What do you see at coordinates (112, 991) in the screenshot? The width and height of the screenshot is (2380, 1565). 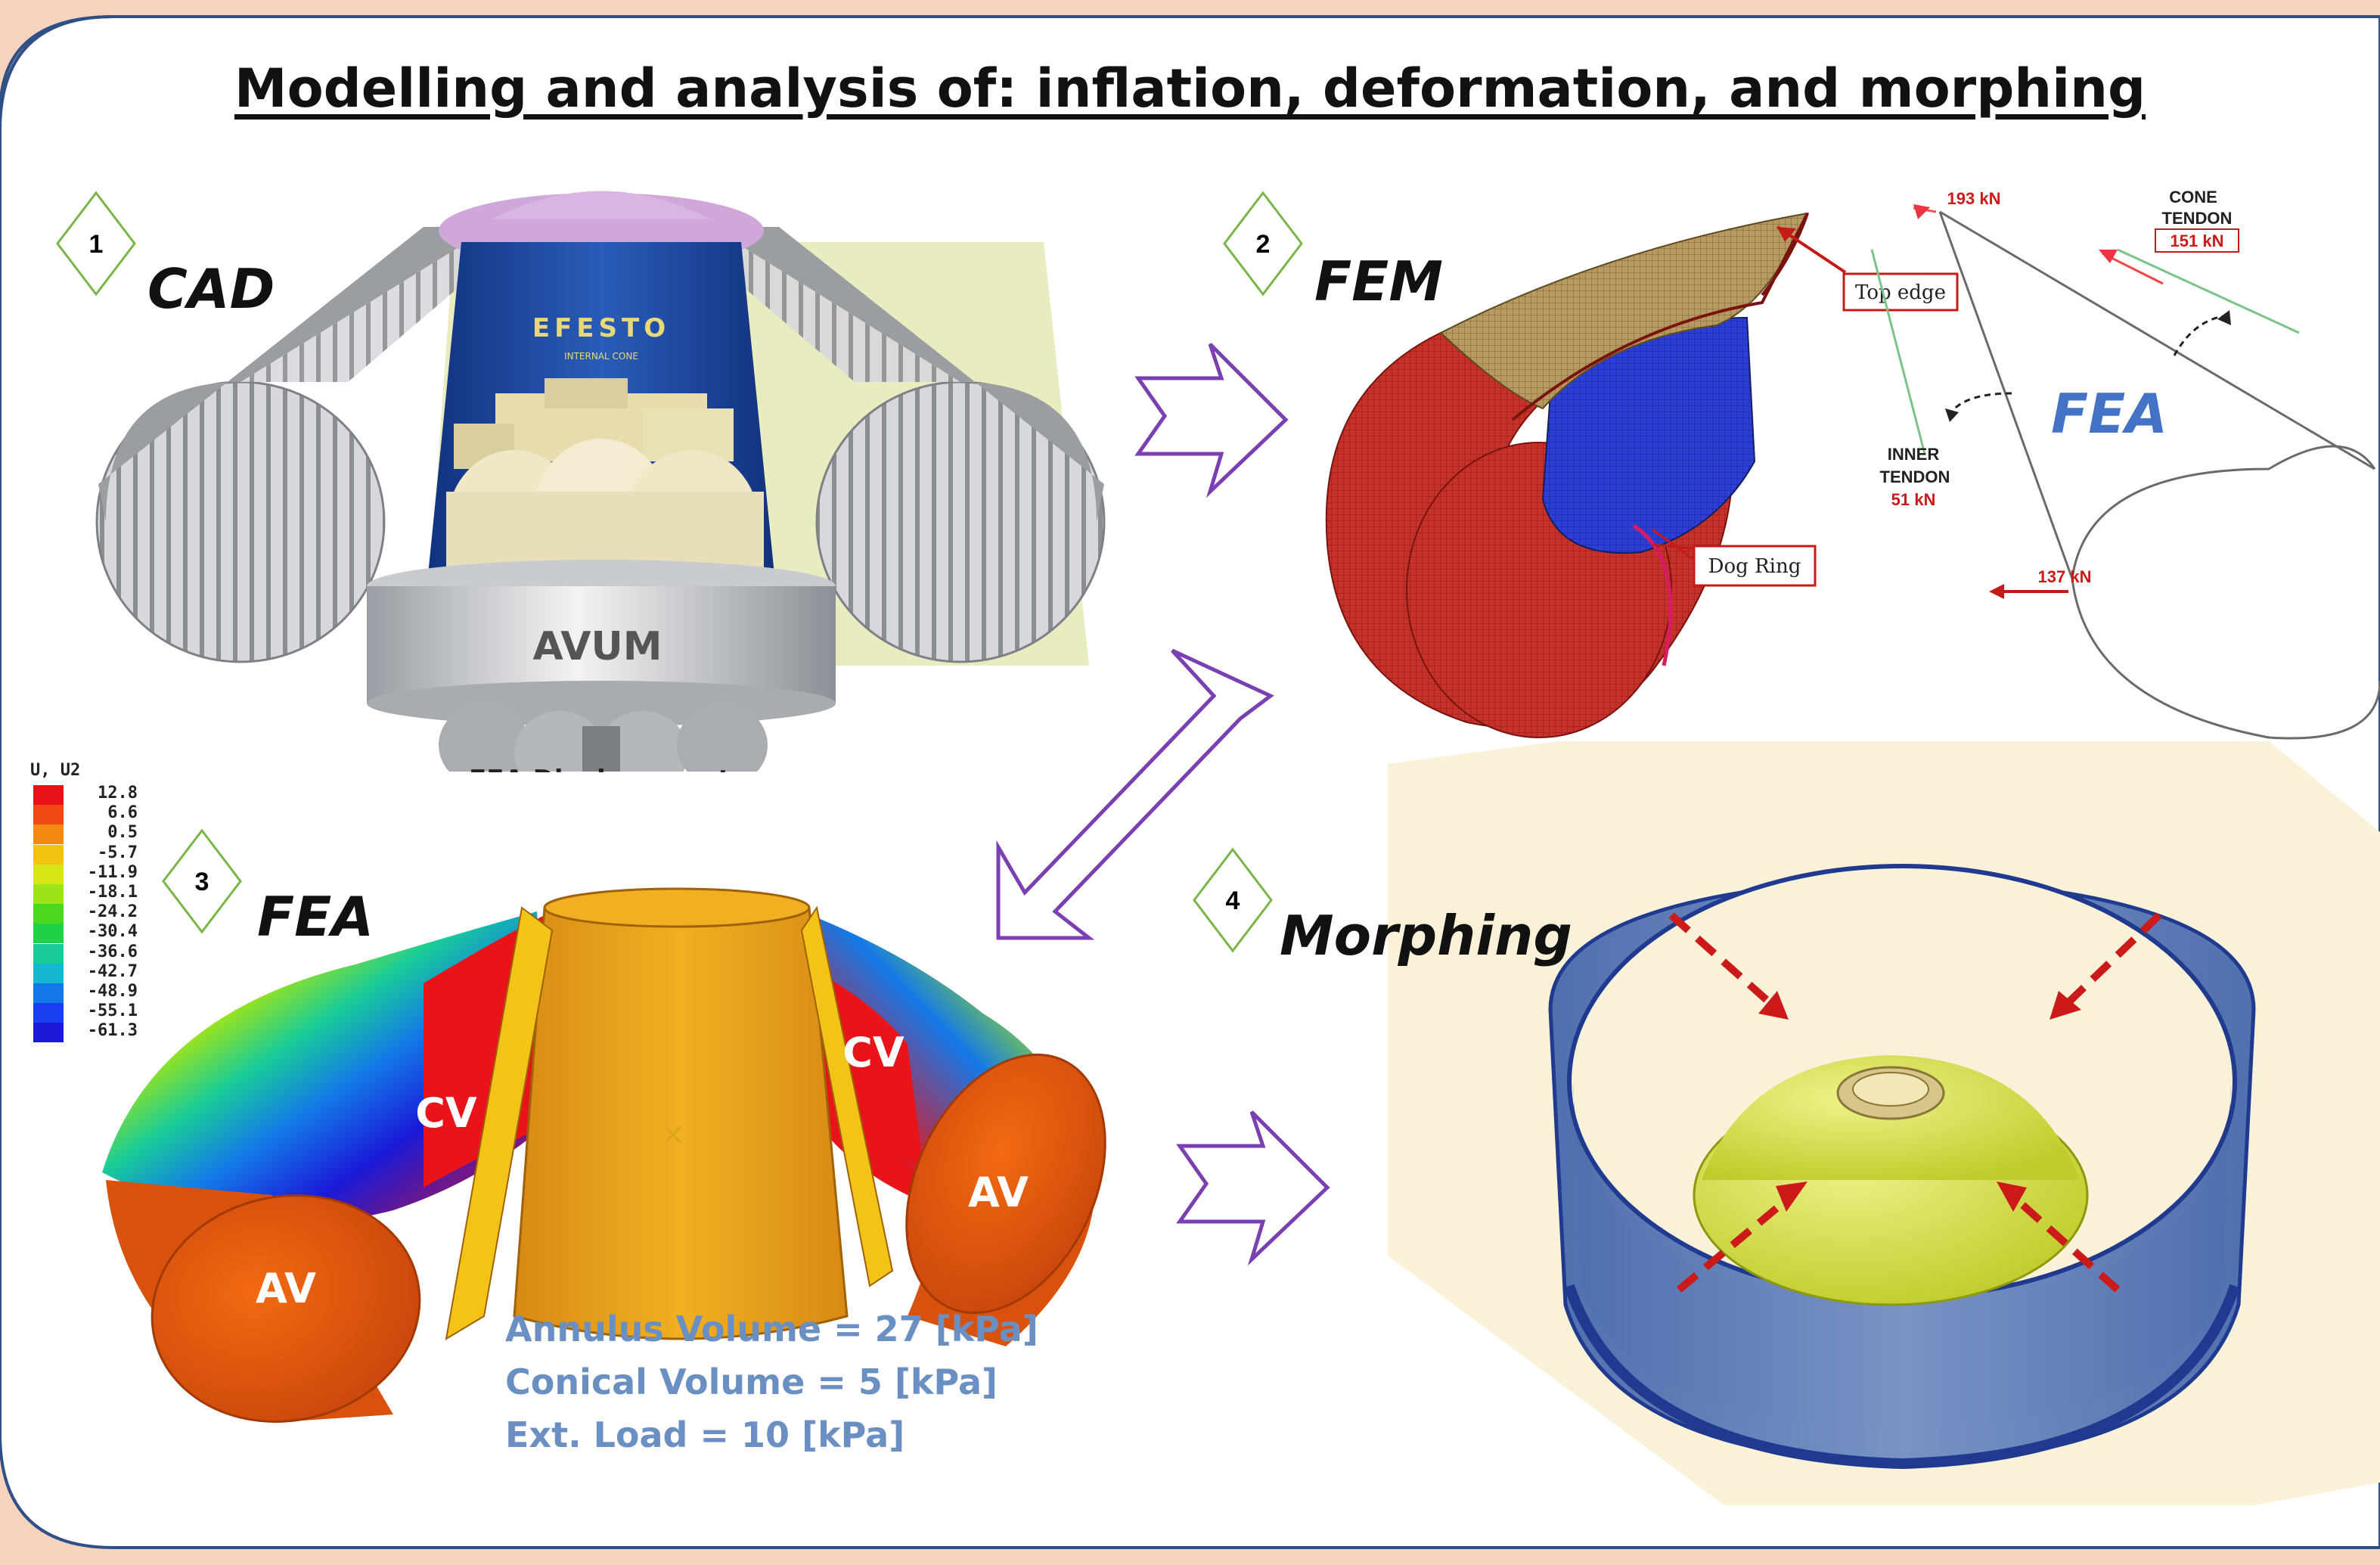 I see `legend-value: -48.9` at bounding box center [112, 991].